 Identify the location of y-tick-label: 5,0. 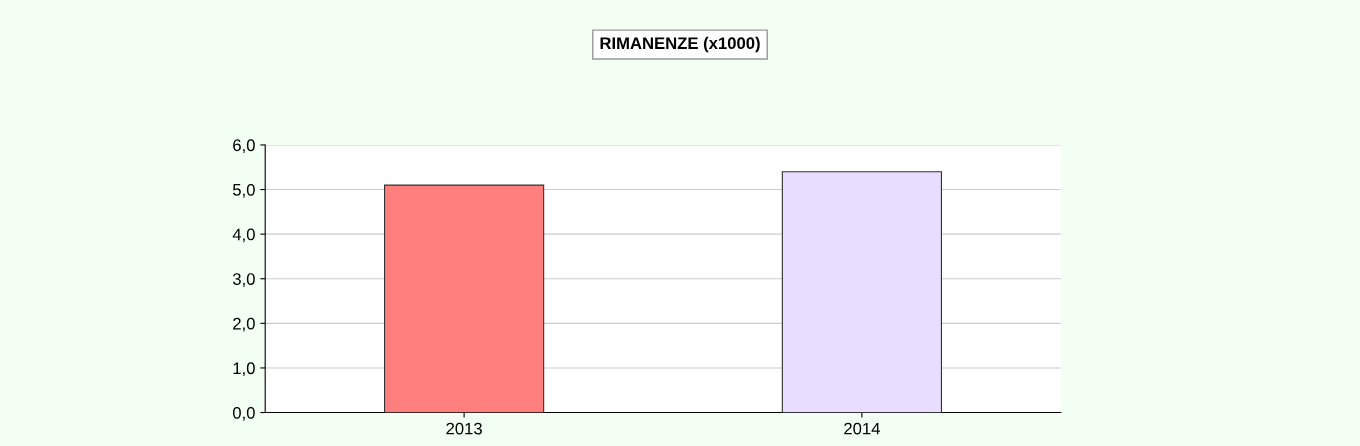
(243, 190).